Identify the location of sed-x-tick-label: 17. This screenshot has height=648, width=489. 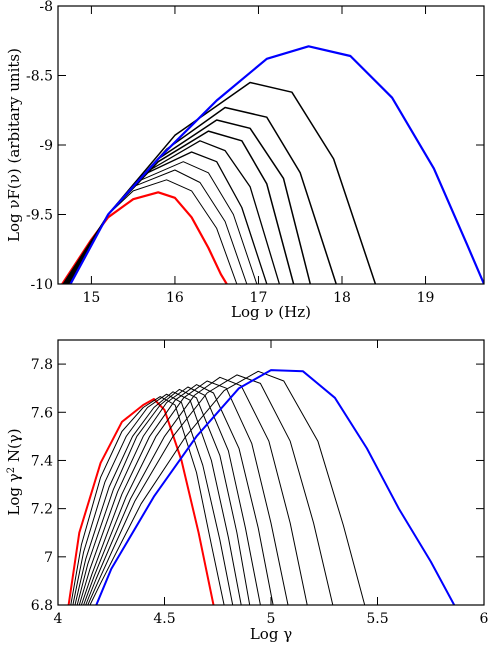
(259, 298).